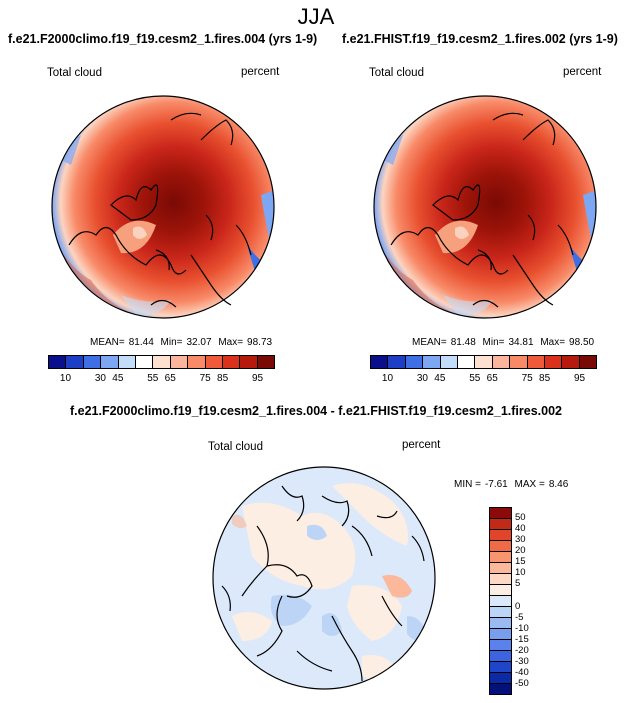 The width and height of the screenshot is (632, 703). What do you see at coordinates (522, 661) in the screenshot?
I see `colorbar-tick-label: -30` at bounding box center [522, 661].